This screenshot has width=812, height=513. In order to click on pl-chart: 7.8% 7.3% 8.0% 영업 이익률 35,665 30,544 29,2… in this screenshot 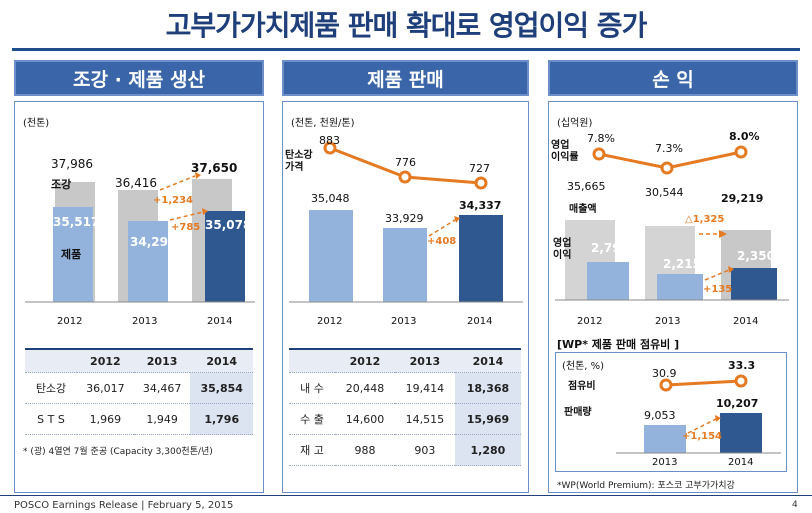, I will do `click(670, 228)`.